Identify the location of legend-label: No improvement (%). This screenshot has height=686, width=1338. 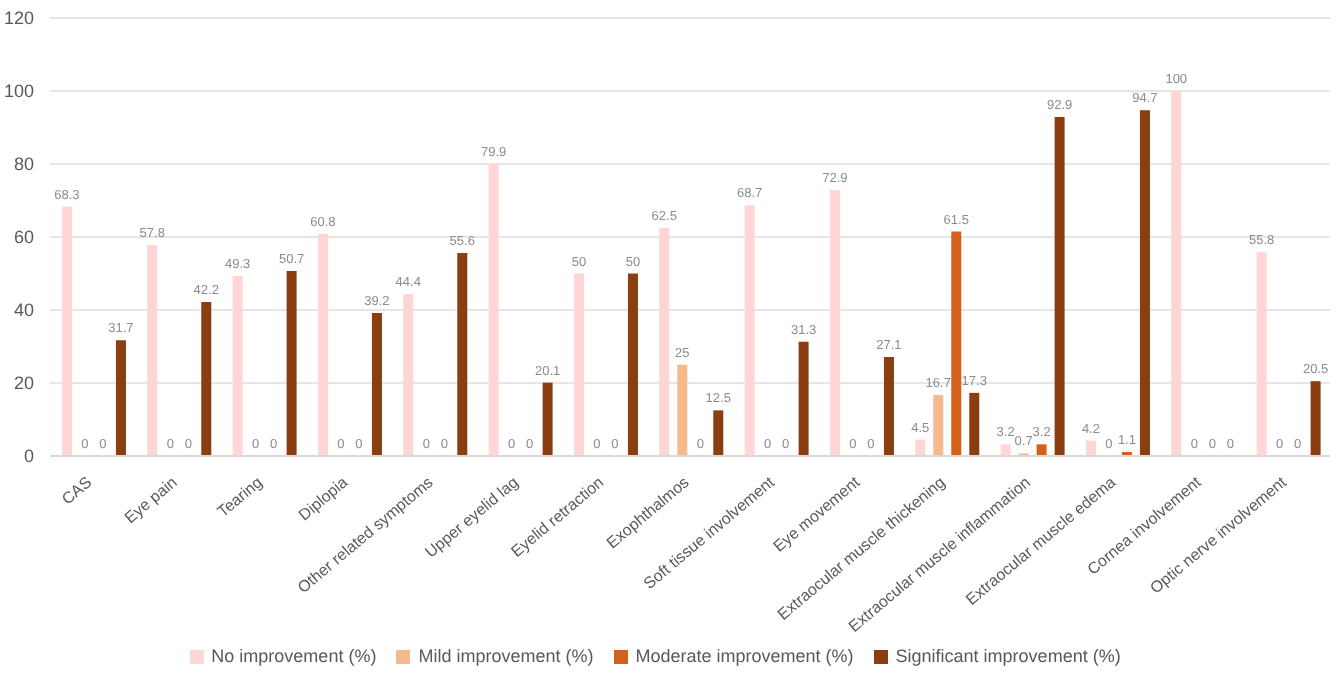
(294, 656).